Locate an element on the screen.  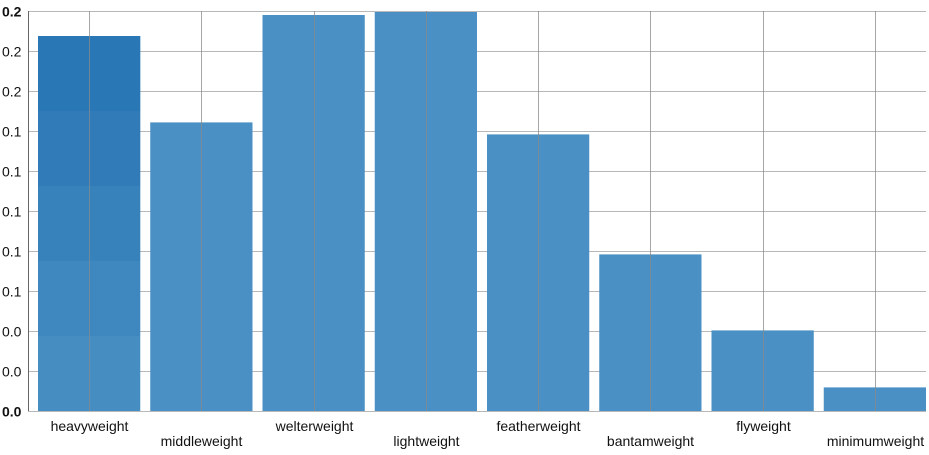
x-tick-label: featherweight is located at coordinates (538, 426).